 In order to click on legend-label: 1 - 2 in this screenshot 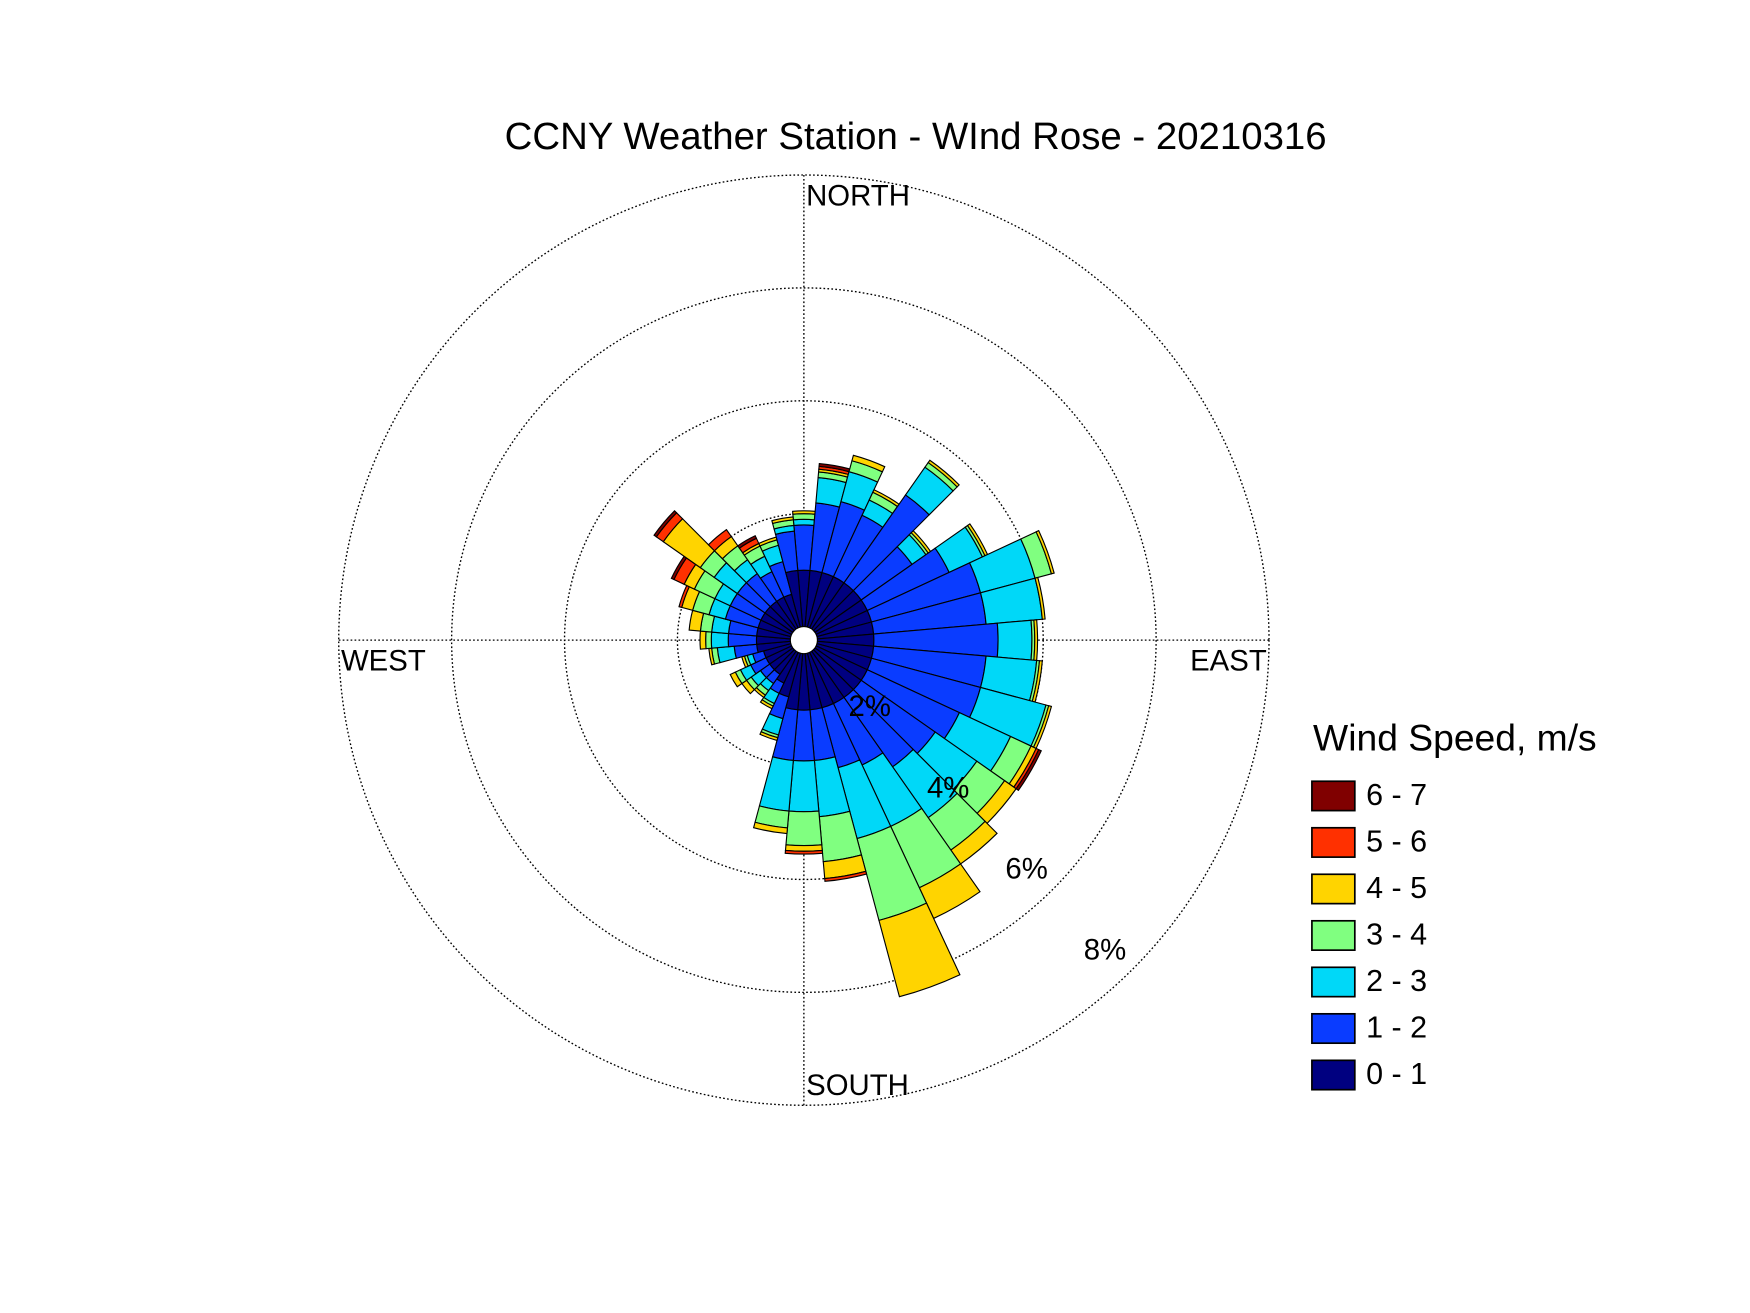, I will do `click(1396, 1028)`.